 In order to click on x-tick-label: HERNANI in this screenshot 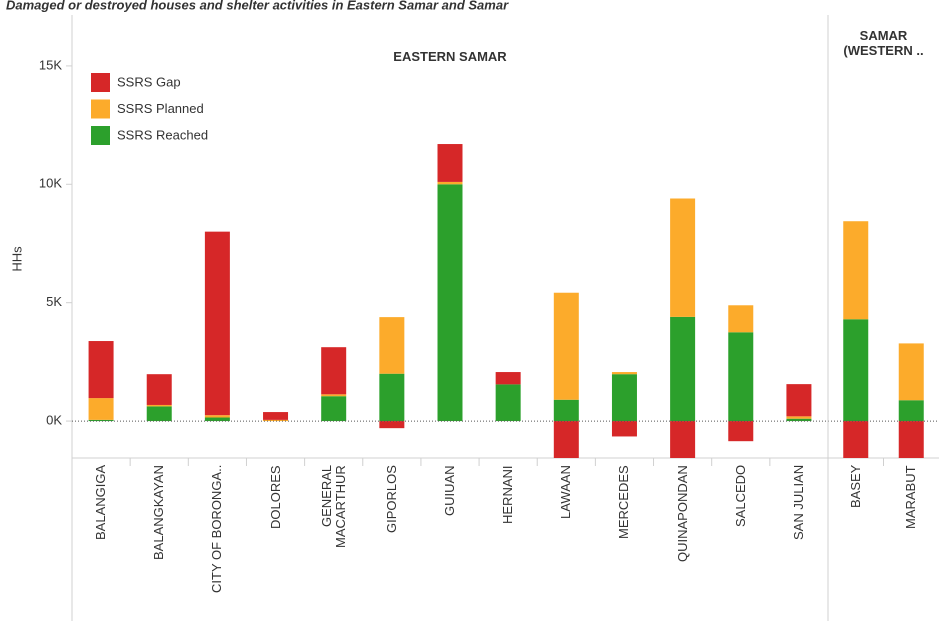, I will do `click(508, 494)`.